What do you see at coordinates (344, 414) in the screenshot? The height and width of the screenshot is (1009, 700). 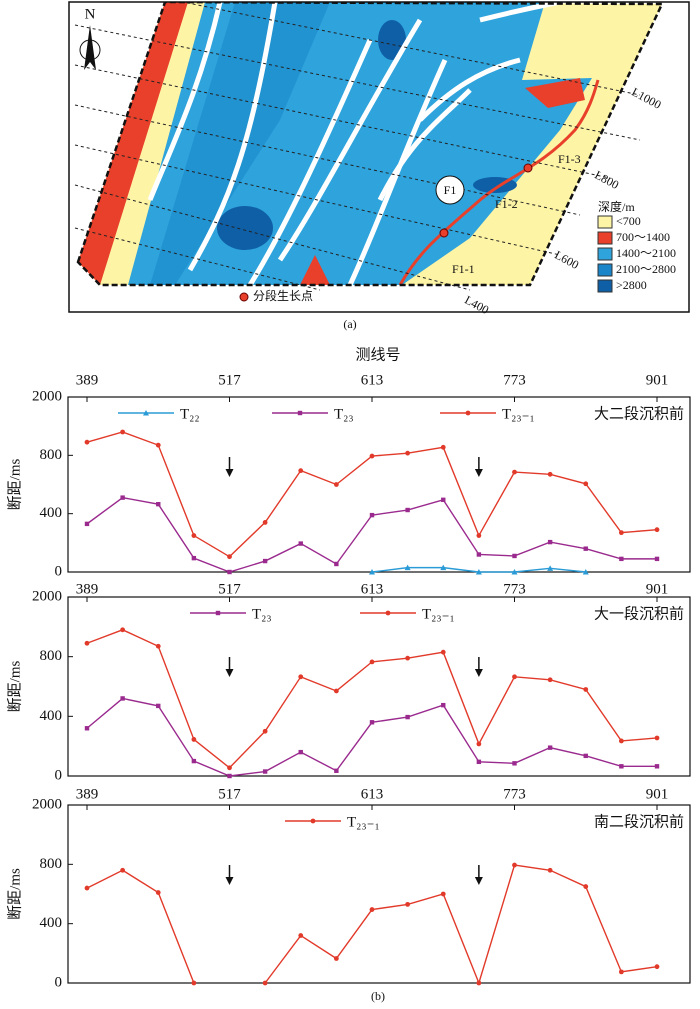 I see `legend-label: T₂₃` at bounding box center [344, 414].